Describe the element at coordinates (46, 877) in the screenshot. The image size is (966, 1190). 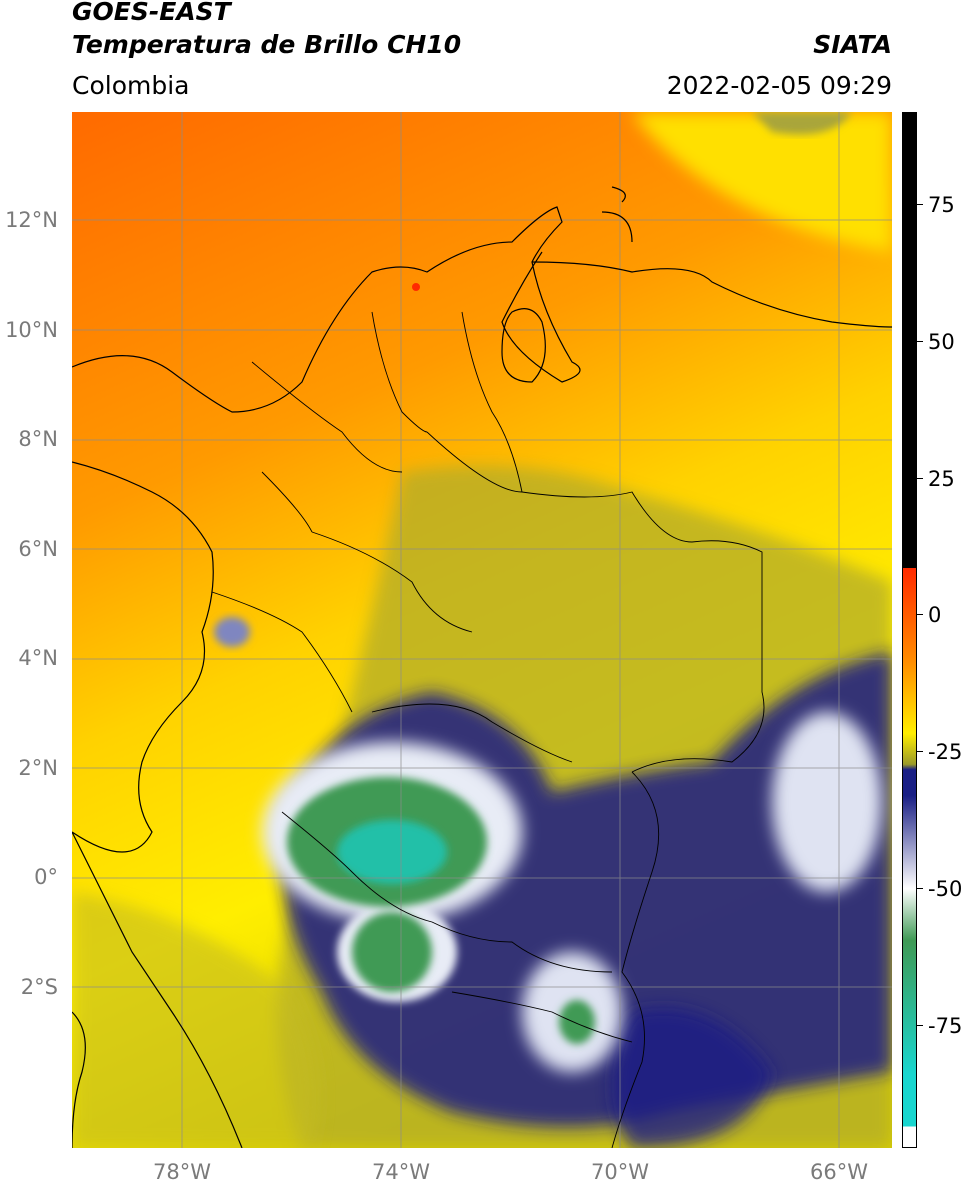
I see `lat-label-0: 0°` at that location.